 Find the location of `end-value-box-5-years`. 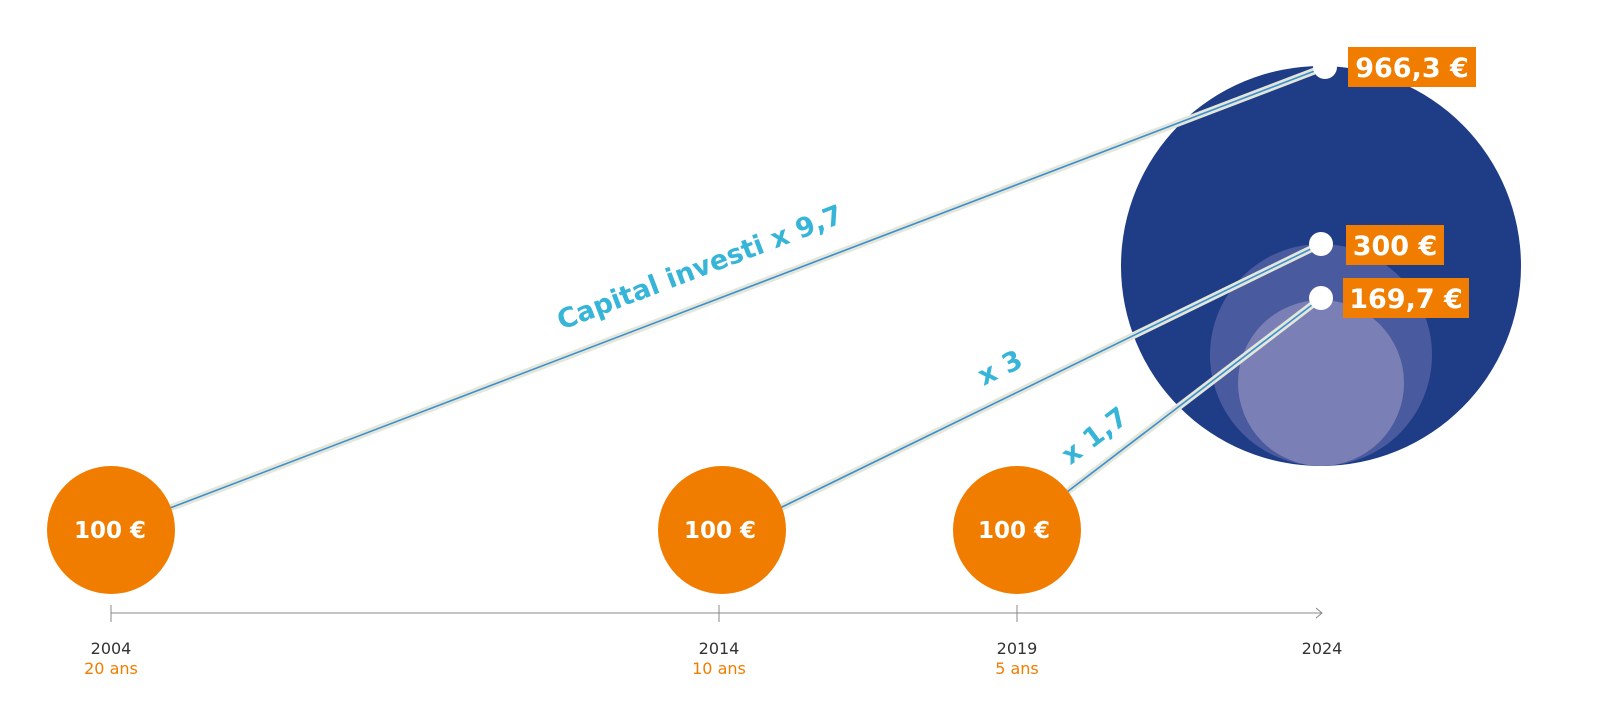

end-value-box-5-years is located at coordinates (1406, 298).